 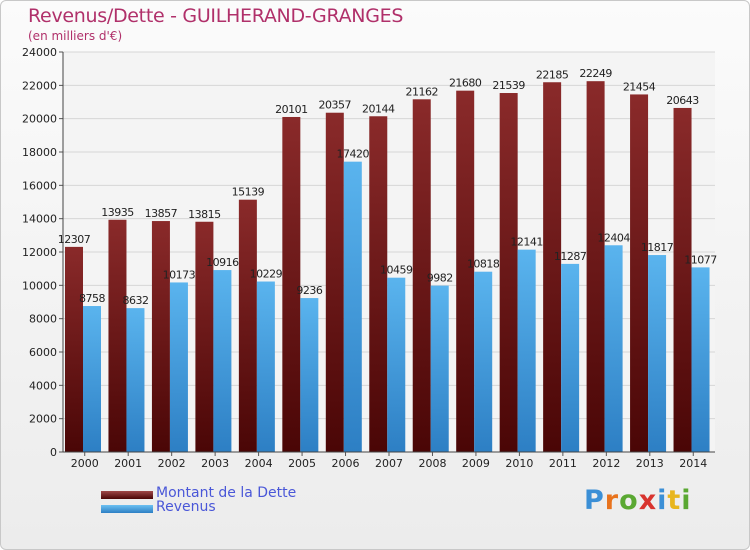 What do you see at coordinates (595, 73) in the screenshot?
I see `data-label-debt: 22249` at bounding box center [595, 73].